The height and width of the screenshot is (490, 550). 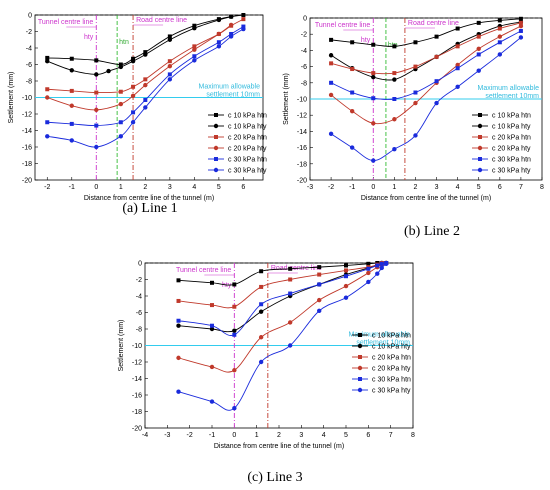 I want to click on y-tick-label: 0, so click(x=30, y=16).